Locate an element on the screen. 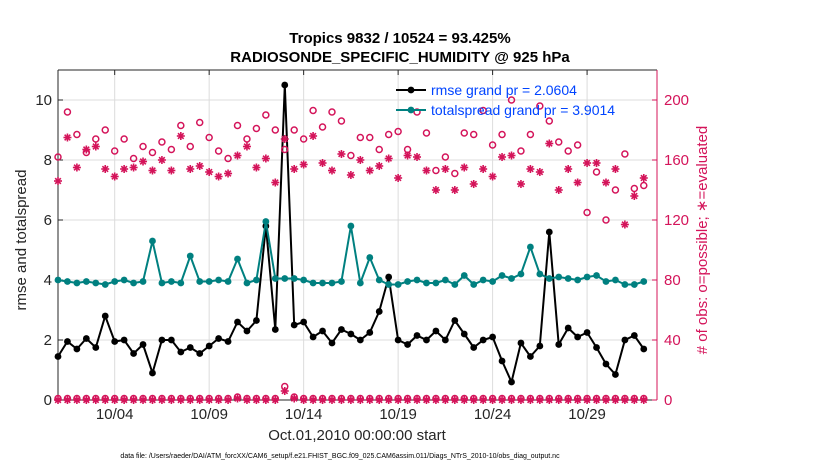 This screenshot has width=830, height=475. x-tick-label: 10/29 is located at coordinates (587, 414).